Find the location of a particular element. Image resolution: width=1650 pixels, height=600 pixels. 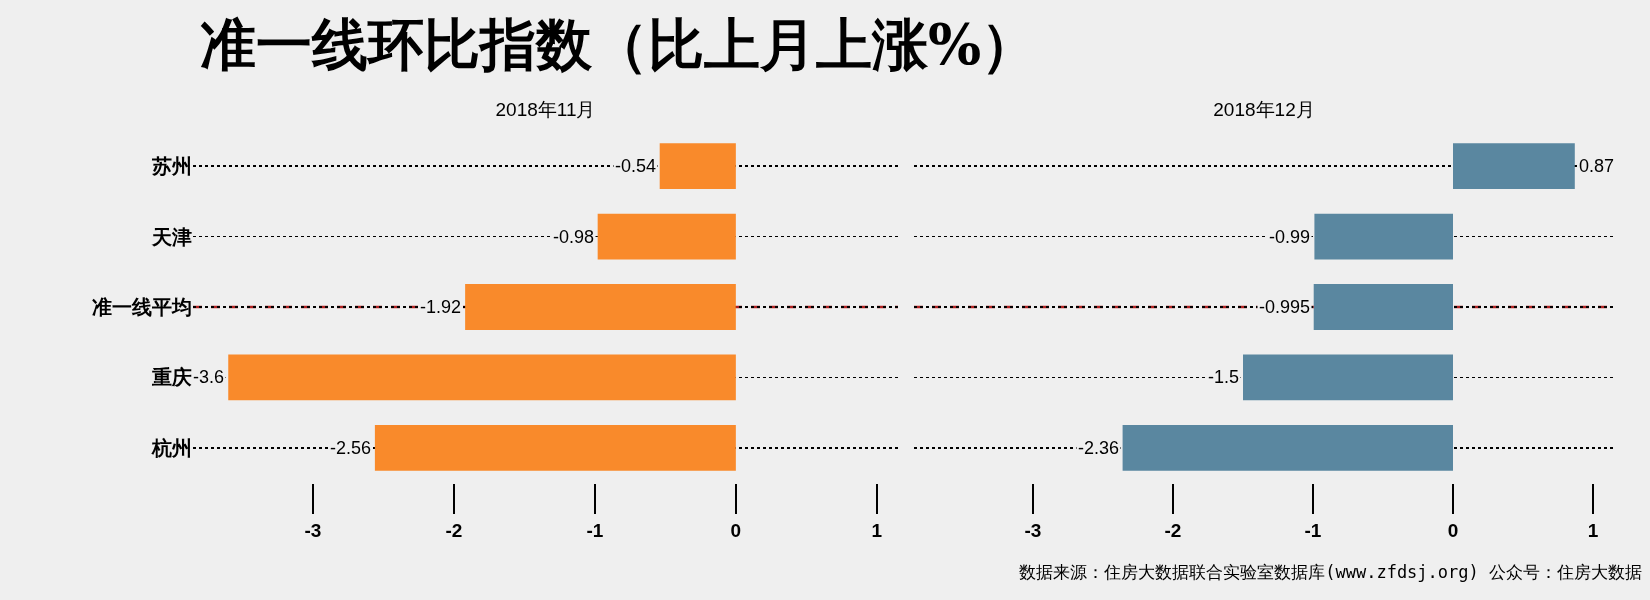

y-tick-label: 天津 is located at coordinates (171, 236).